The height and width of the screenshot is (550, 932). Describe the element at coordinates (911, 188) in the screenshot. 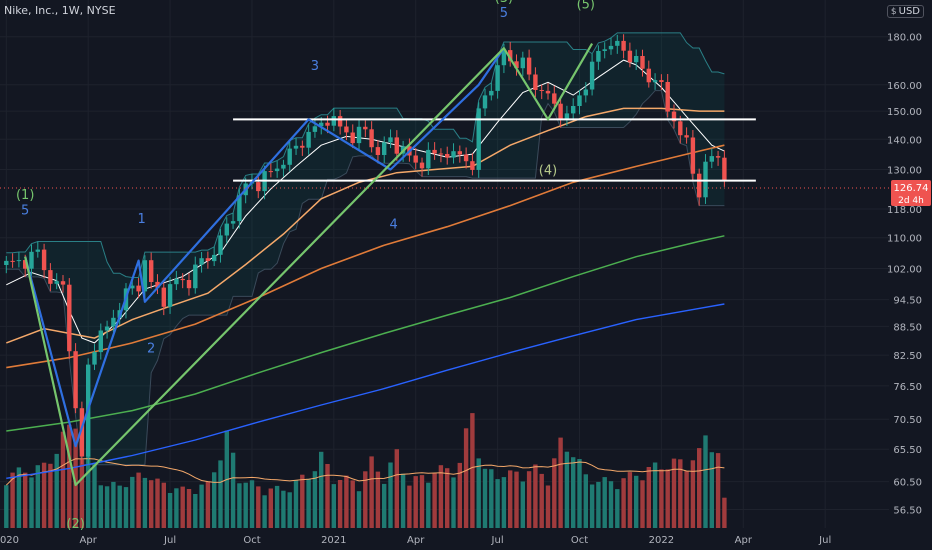

I see `price-tag-value: 126.74` at that location.